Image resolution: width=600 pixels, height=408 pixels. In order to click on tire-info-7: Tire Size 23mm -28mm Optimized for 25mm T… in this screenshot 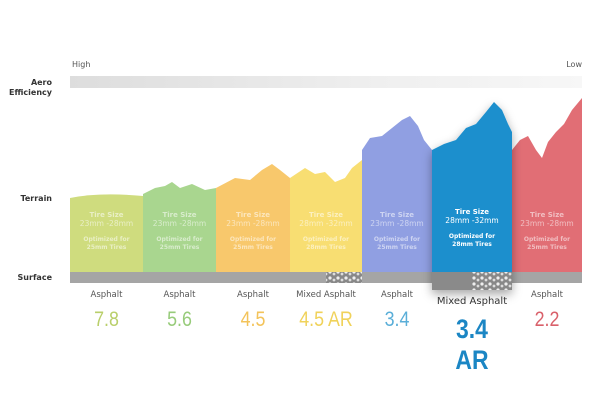, I will do `click(547, 231)`.